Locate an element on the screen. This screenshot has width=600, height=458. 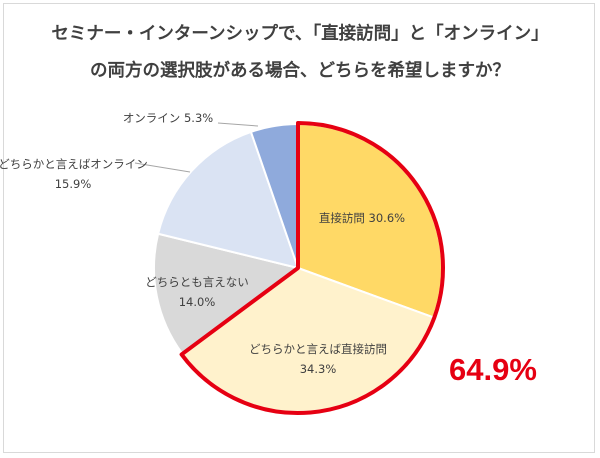
slice-0-label: 直接訪問 30.6% is located at coordinates (362, 218).